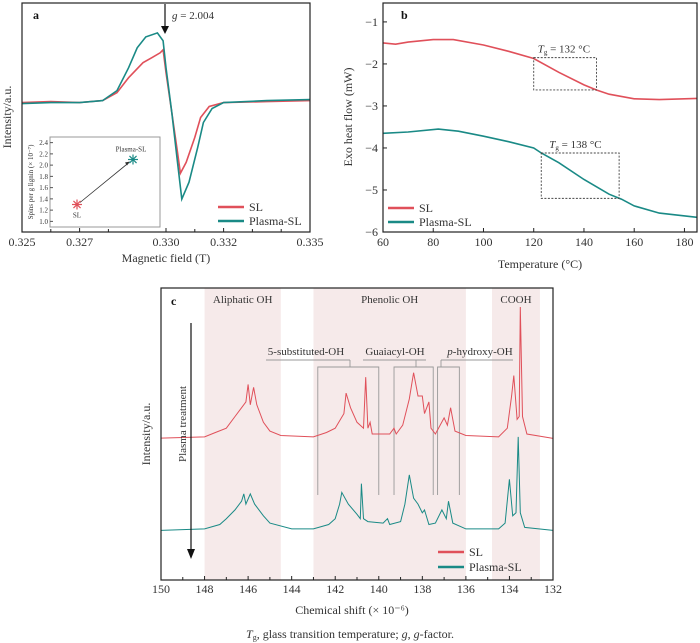 The height and width of the screenshot is (643, 700). I want to click on x-tick-label: 0.330, so click(166, 242).